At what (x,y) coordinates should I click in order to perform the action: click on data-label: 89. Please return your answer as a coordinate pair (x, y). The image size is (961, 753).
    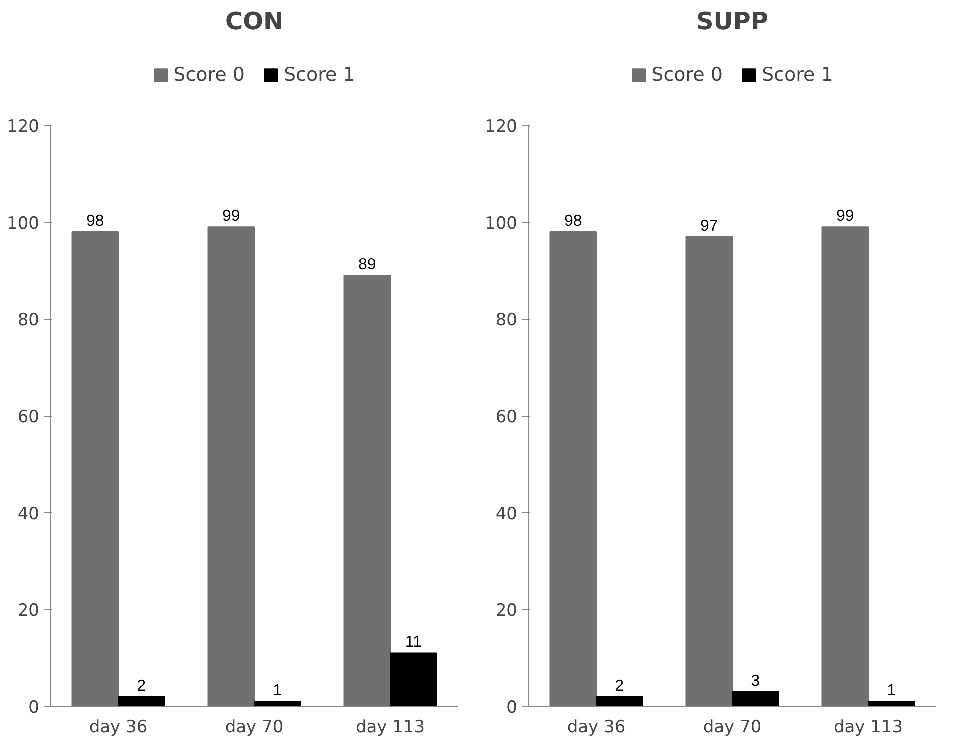
    Looking at the image, I should click on (367, 265).